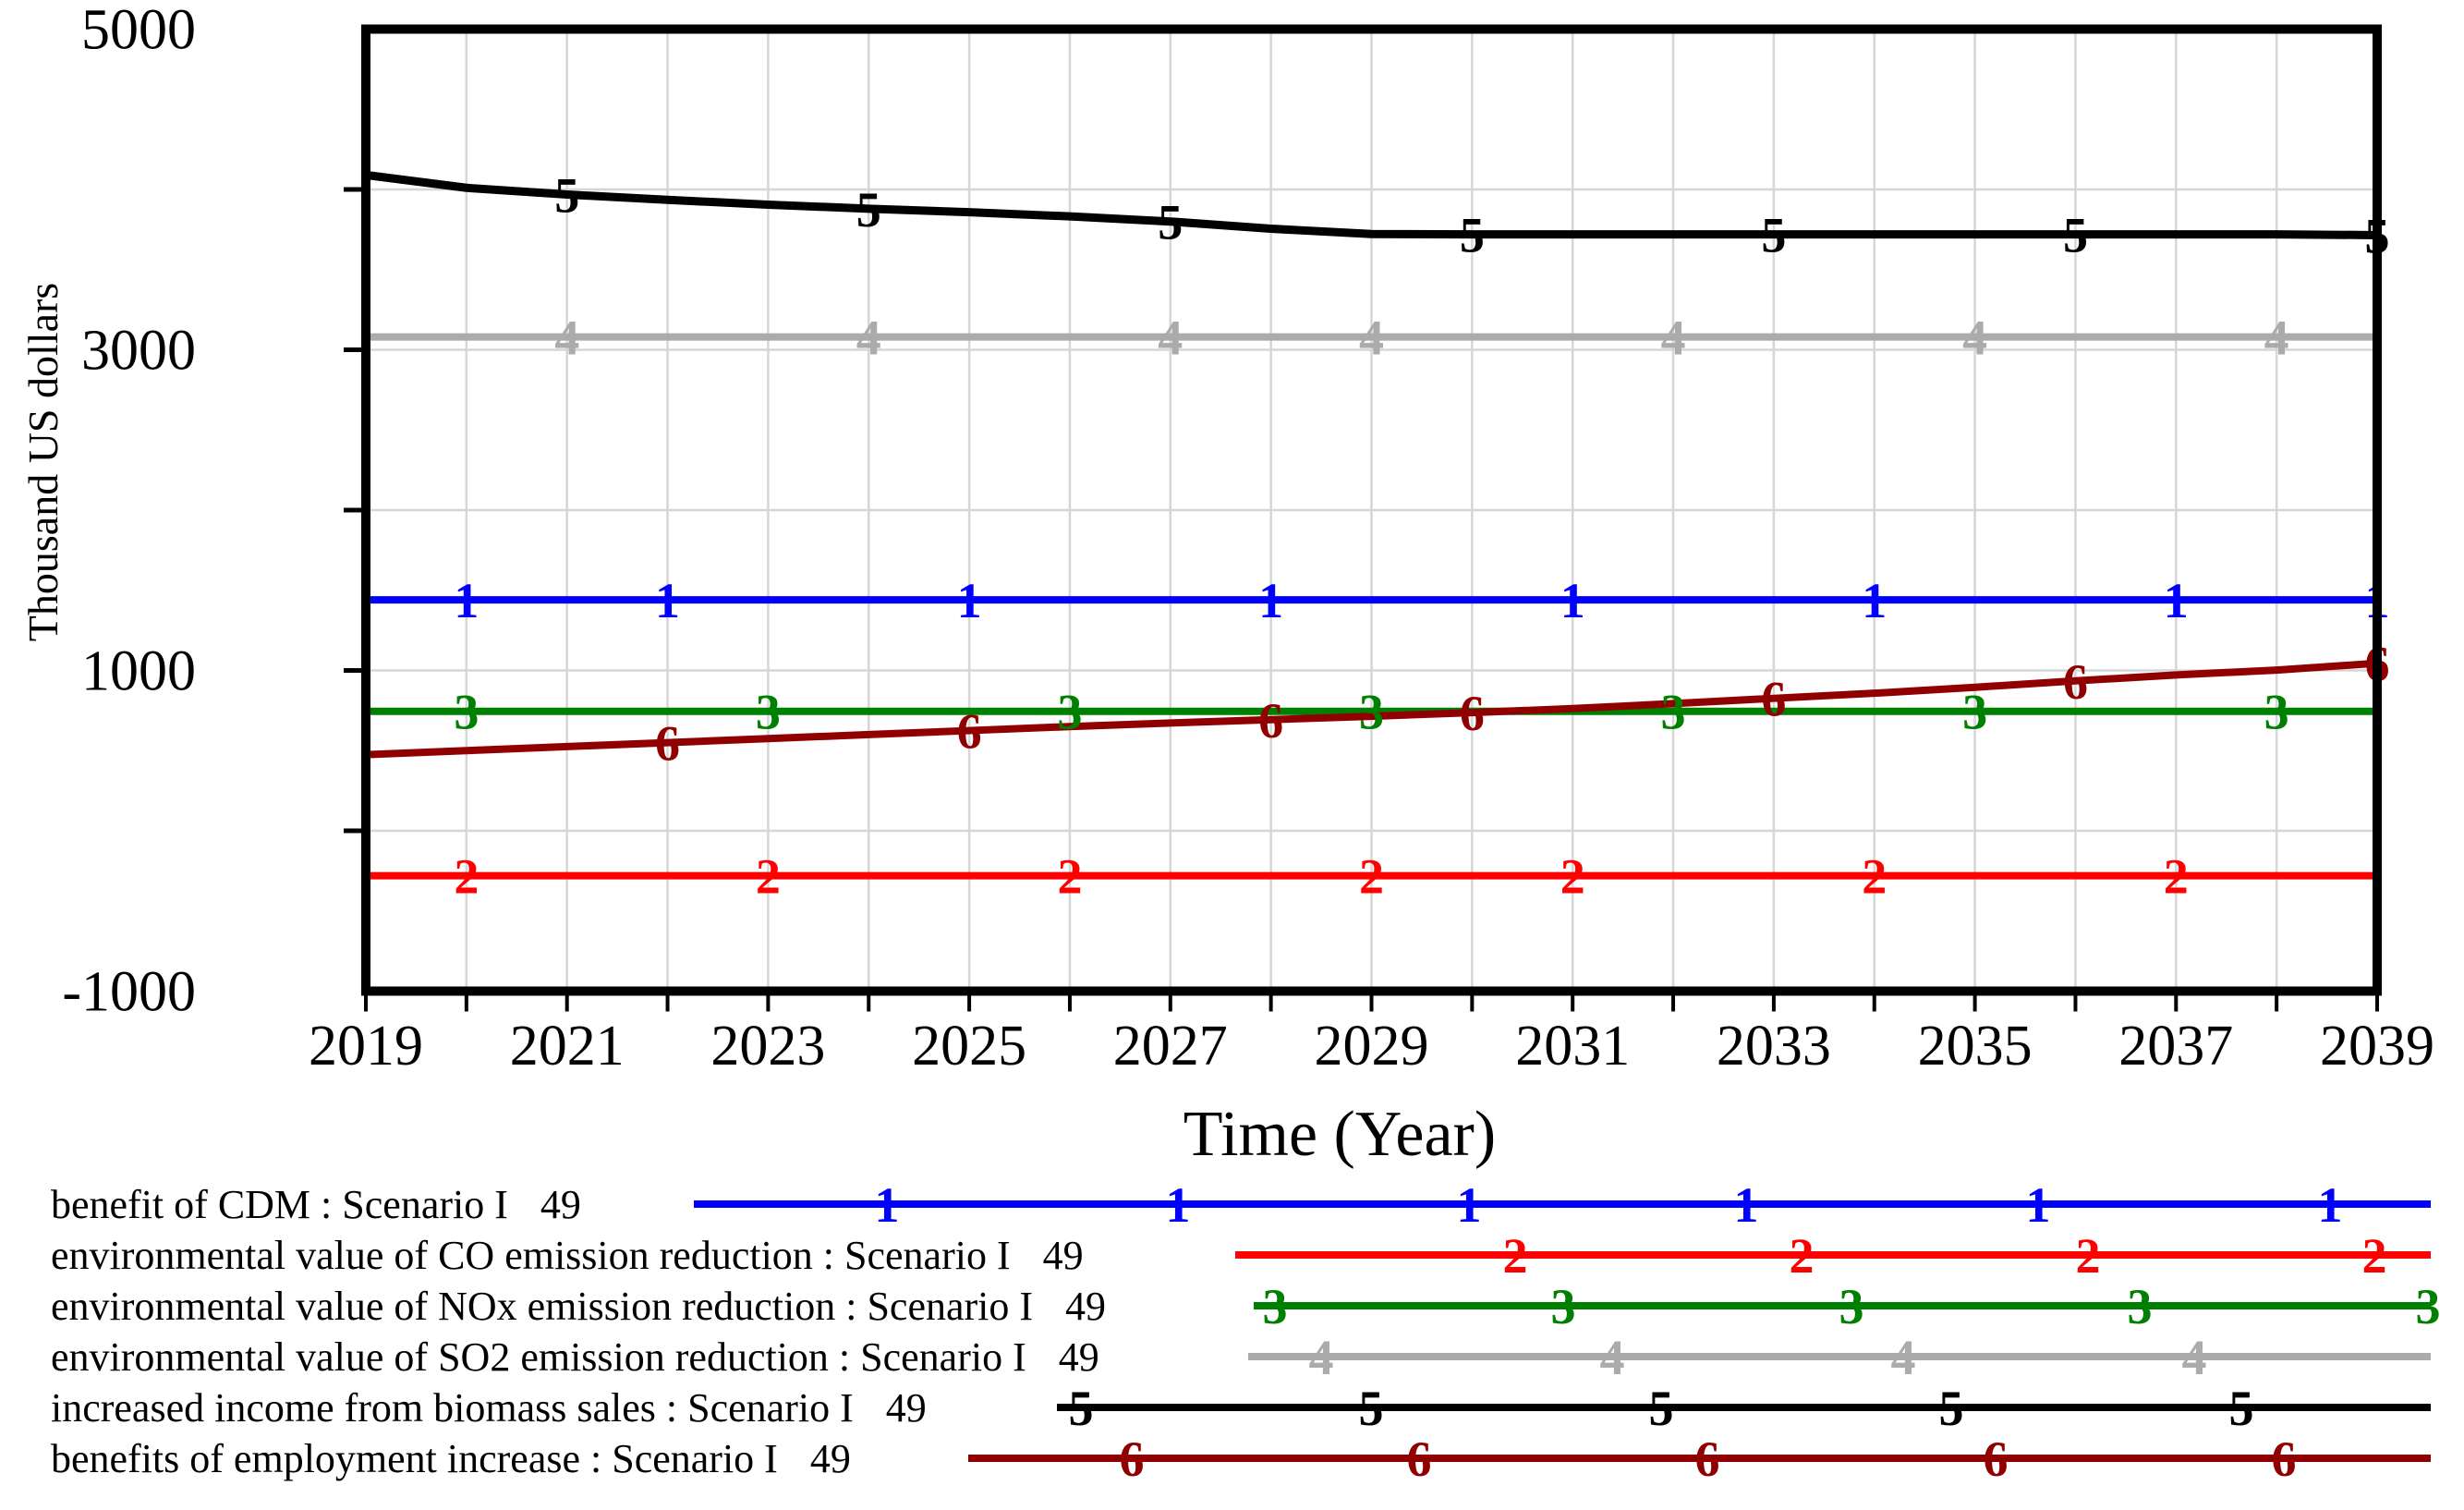  I want to click on x-tick-label: 2039, so click(2377, 1046).